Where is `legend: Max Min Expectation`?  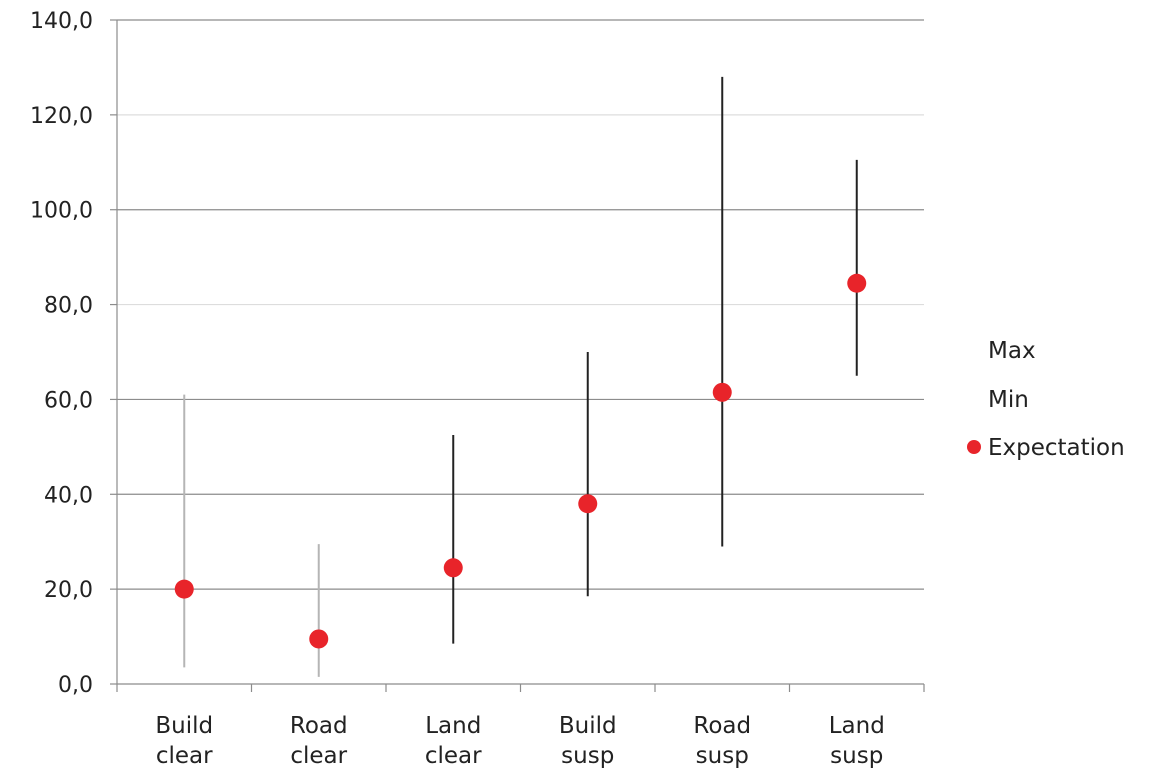
legend: Max Min Expectation is located at coordinates (1046, 399).